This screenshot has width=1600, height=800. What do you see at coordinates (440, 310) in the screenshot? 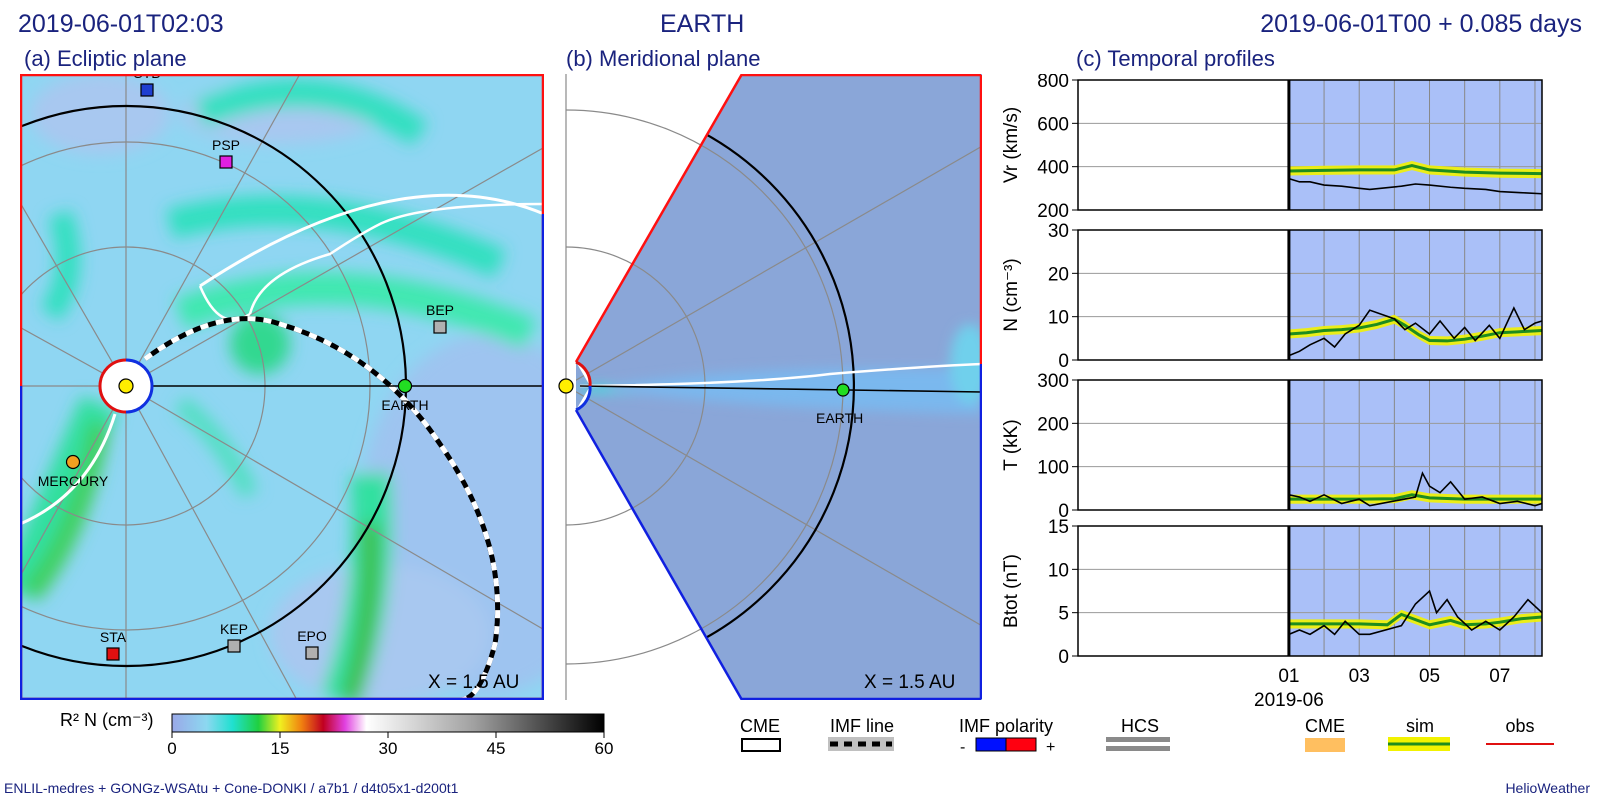
I see `bep-label: BEP` at bounding box center [440, 310].